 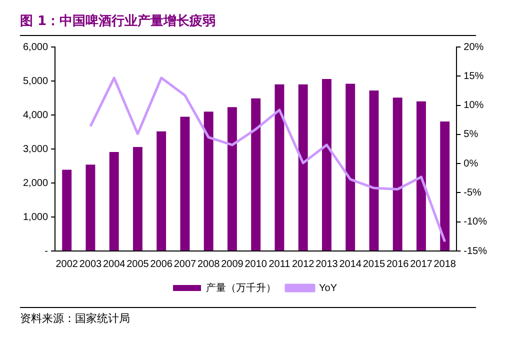 I want to click on y2-tick-label: 20%, so click(x=474, y=47).